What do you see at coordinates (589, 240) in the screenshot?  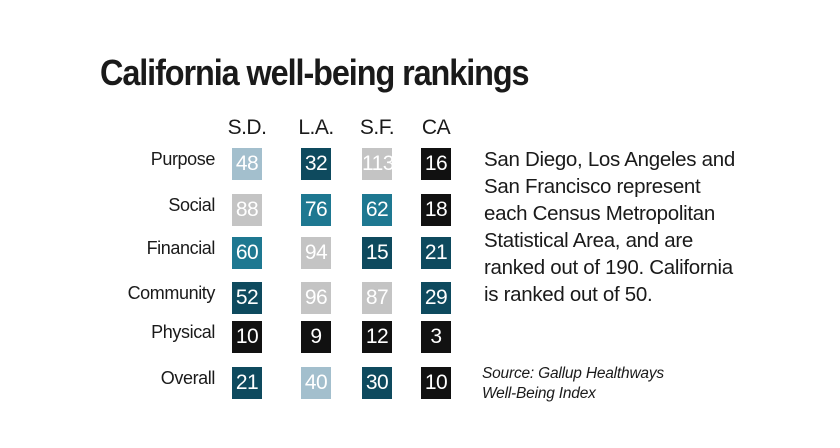 I see `note-line: Statistical Area, and are` at bounding box center [589, 240].